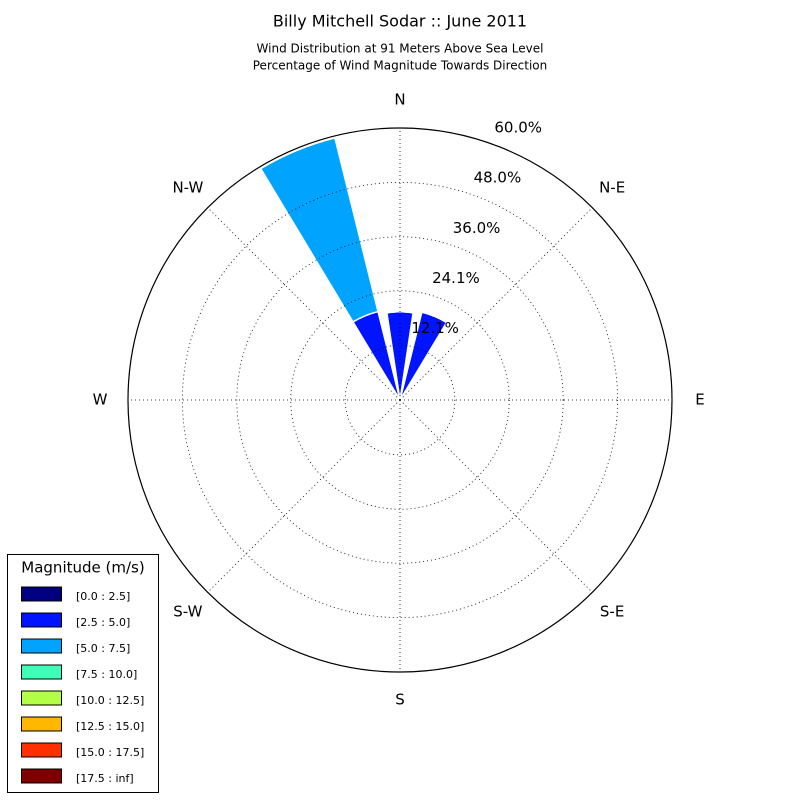  Describe the element at coordinates (435, 328) in the screenshot. I see `r-tick-label: 12.1%` at that location.